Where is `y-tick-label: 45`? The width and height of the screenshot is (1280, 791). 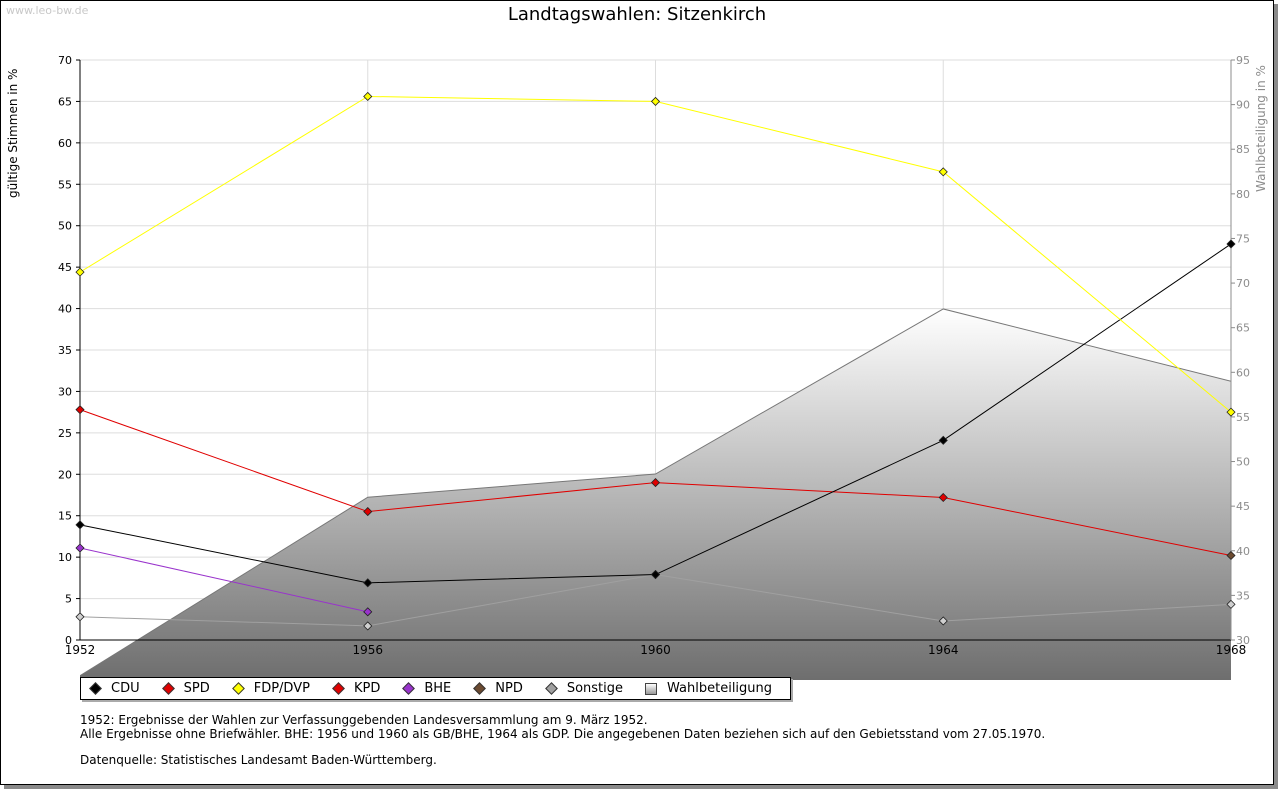
y-tick-label: 45 is located at coordinates (65, 267).